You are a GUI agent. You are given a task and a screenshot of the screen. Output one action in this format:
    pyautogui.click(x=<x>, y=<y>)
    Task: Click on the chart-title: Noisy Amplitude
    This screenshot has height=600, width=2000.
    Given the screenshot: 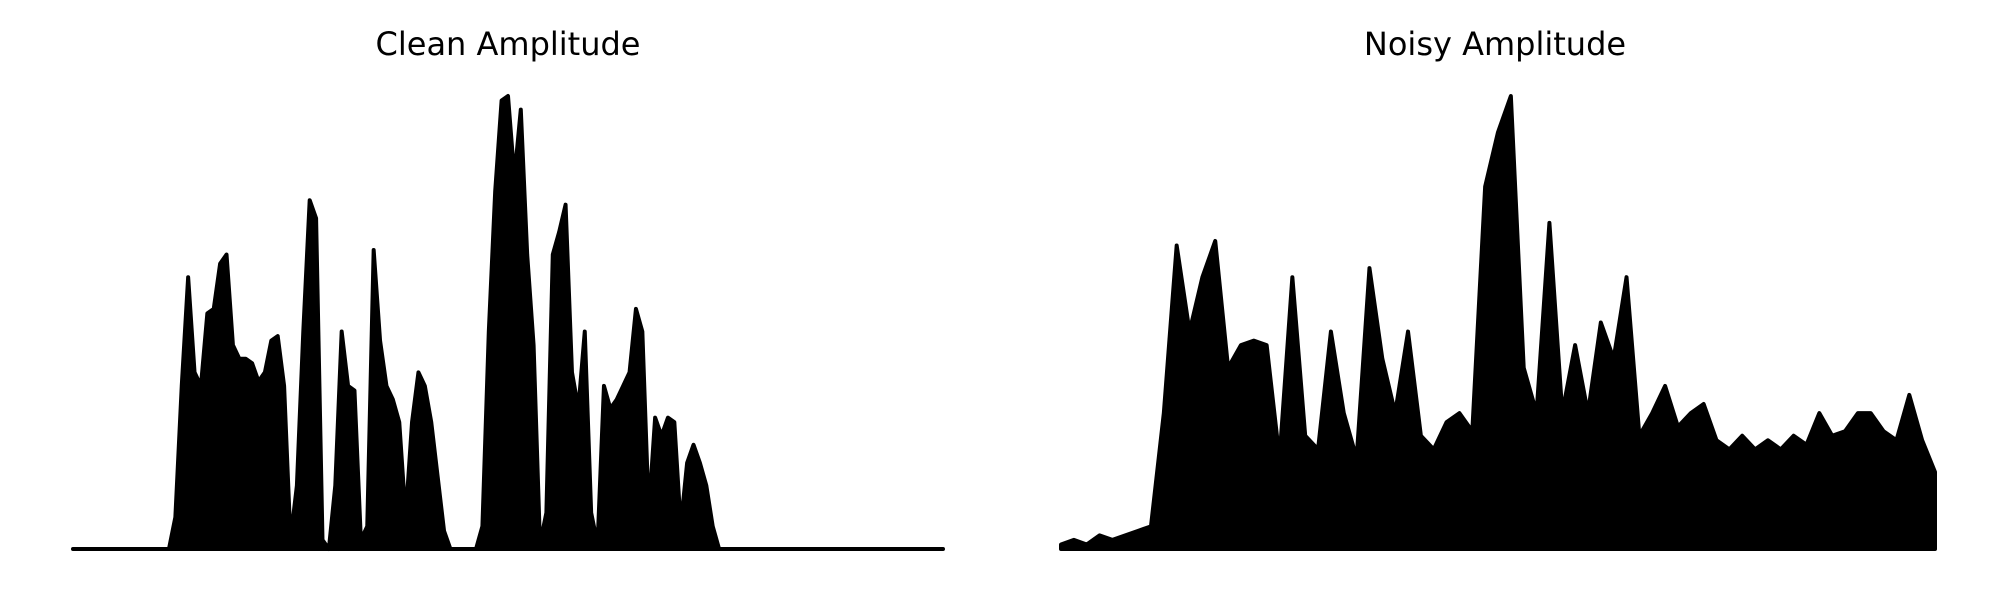 What is the action you would take?
    pyautogui.click(x=1495, y=44)
    